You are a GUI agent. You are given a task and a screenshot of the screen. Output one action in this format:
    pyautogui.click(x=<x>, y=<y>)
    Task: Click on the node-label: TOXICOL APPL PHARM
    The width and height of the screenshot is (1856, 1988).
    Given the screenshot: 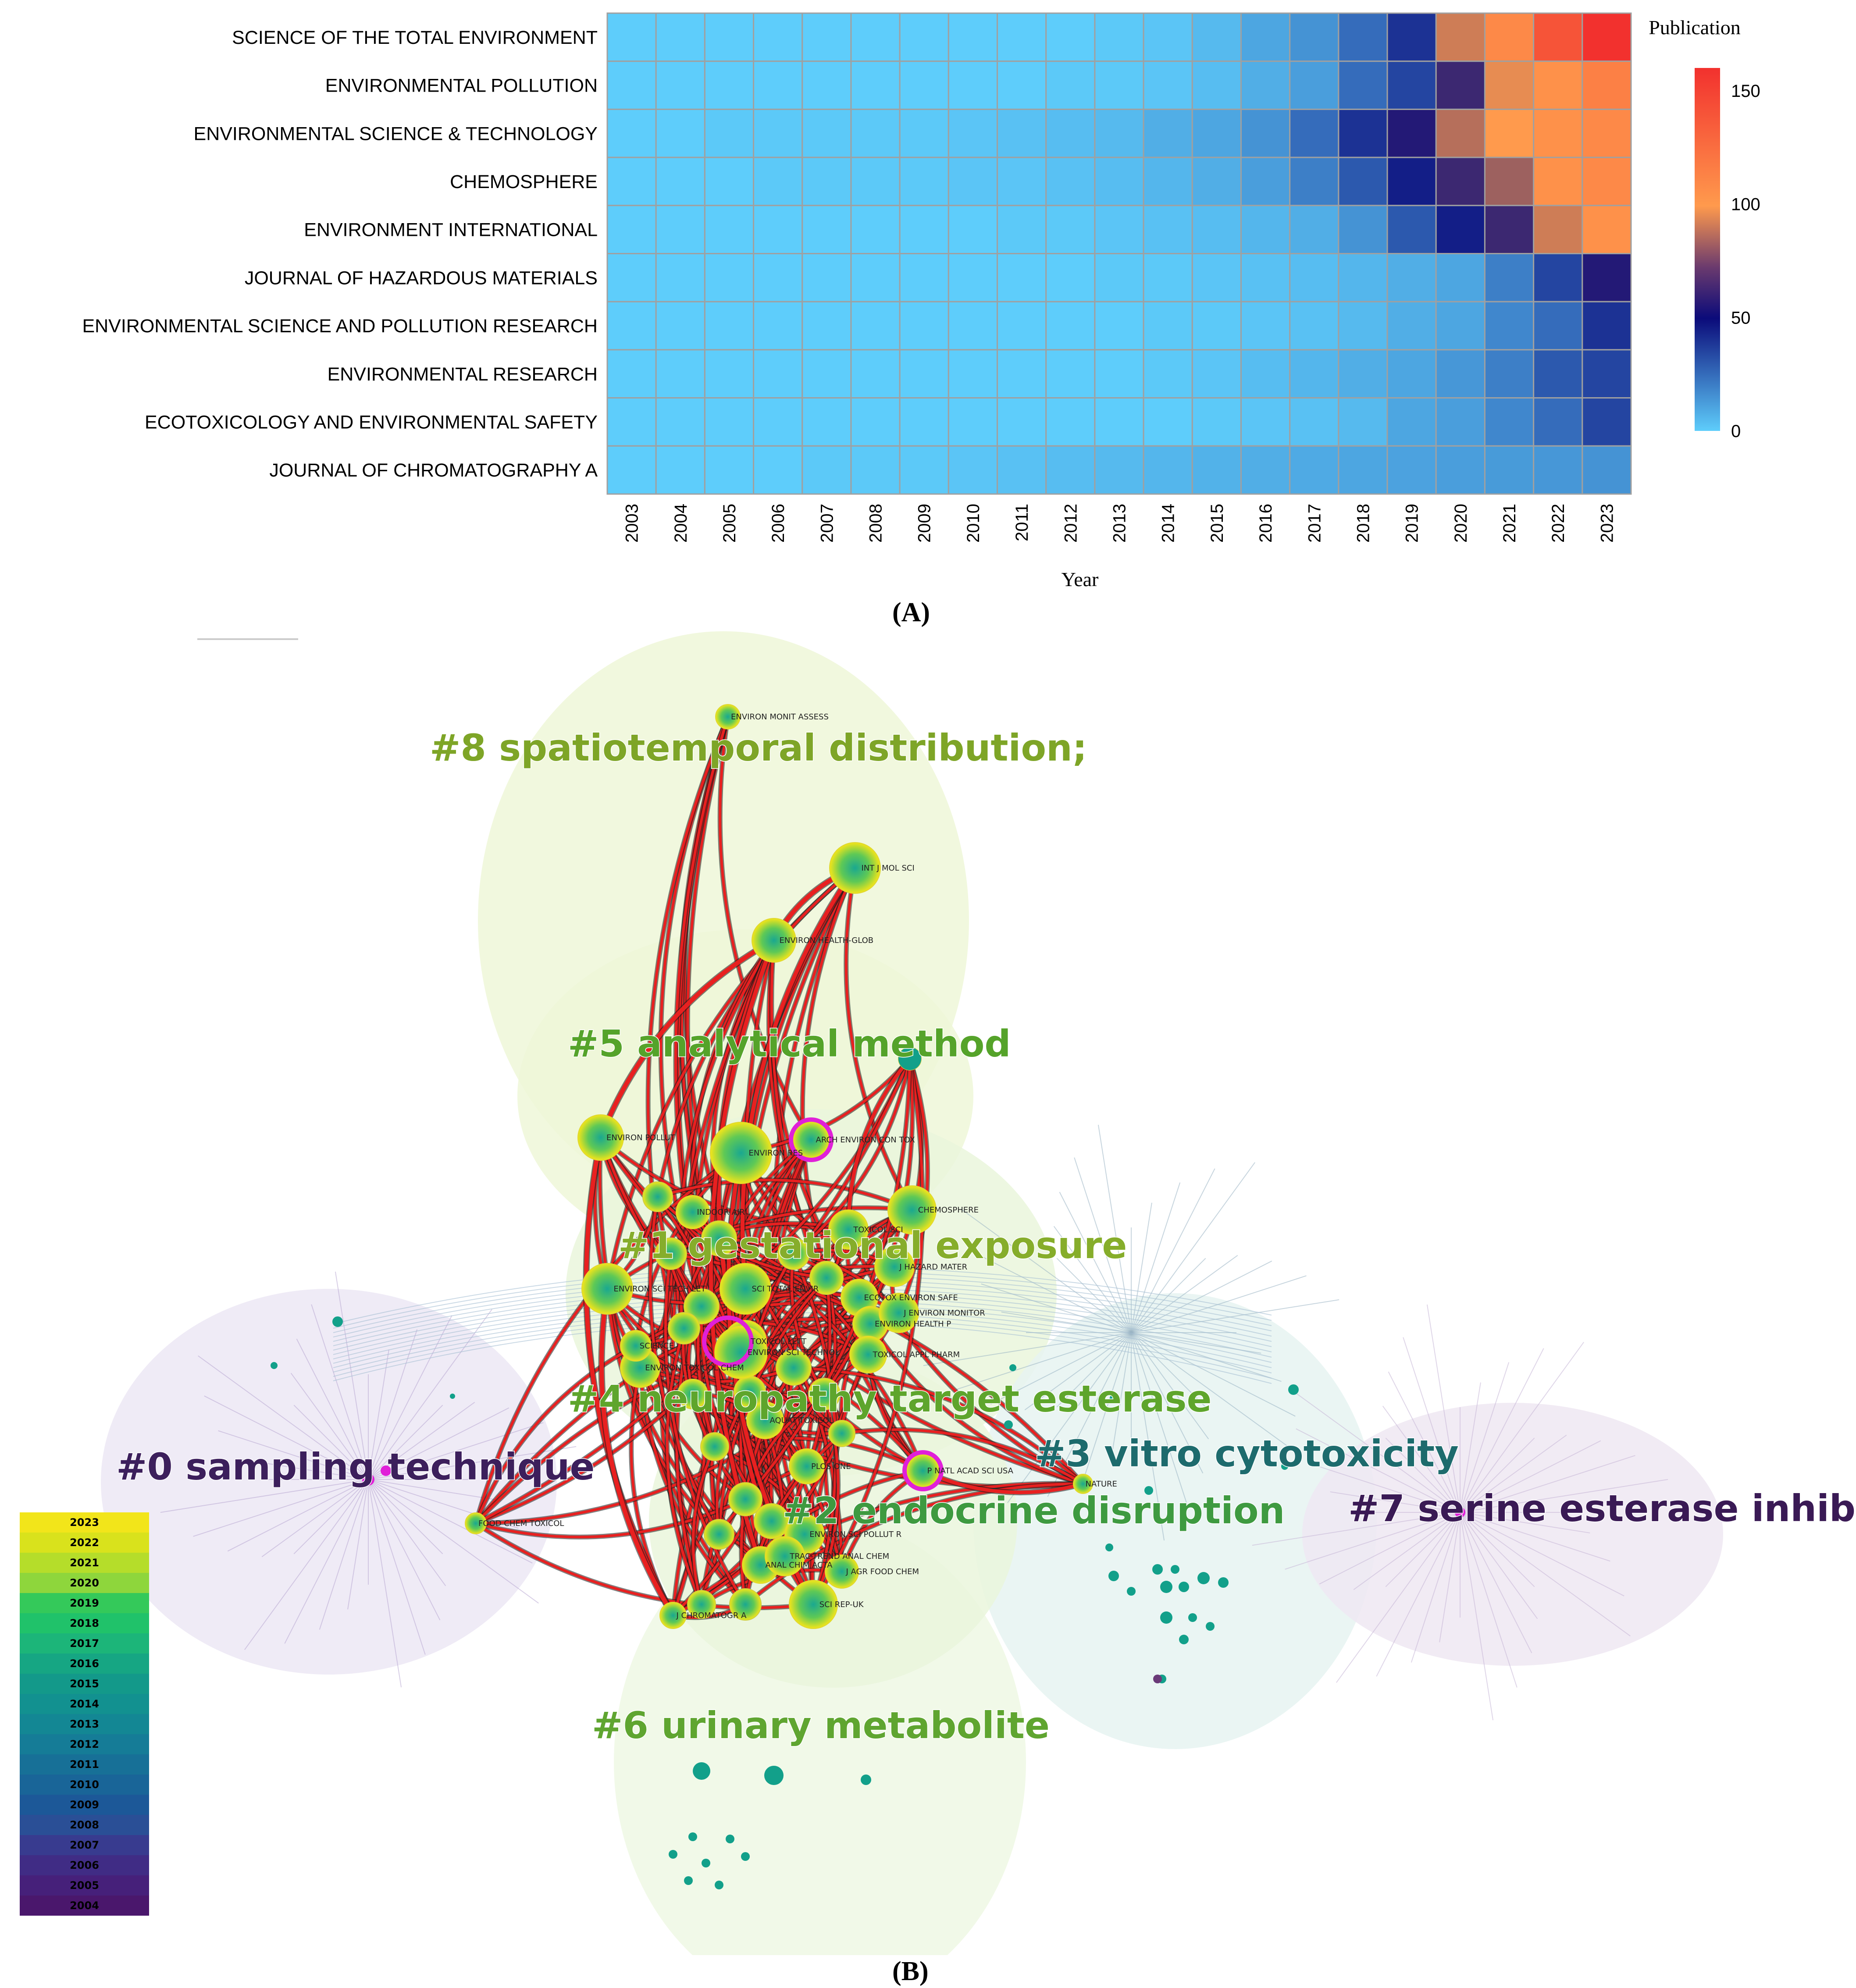 What is the action you would take?
    pyautogui.click(x=916, y=1354)
    